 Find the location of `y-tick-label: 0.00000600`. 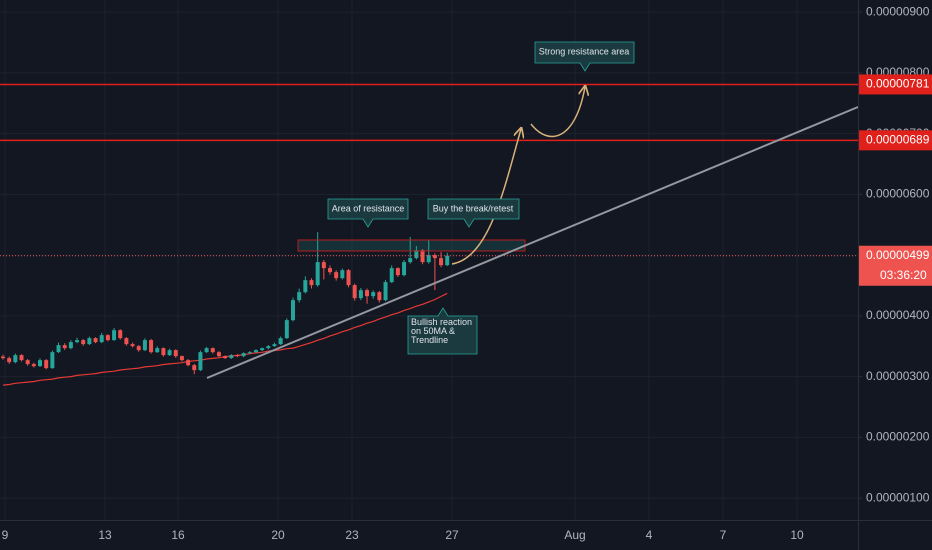

y-tick-label: 0.00000600 is located at coordinates (898, 194).